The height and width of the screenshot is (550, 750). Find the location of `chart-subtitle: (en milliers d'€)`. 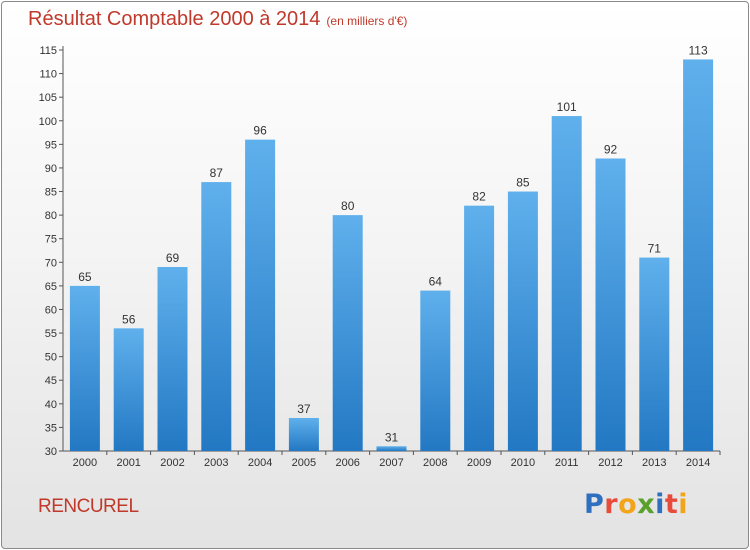

chart-subtitle: (en milliers d'€) is located at coordinates (367, 21).